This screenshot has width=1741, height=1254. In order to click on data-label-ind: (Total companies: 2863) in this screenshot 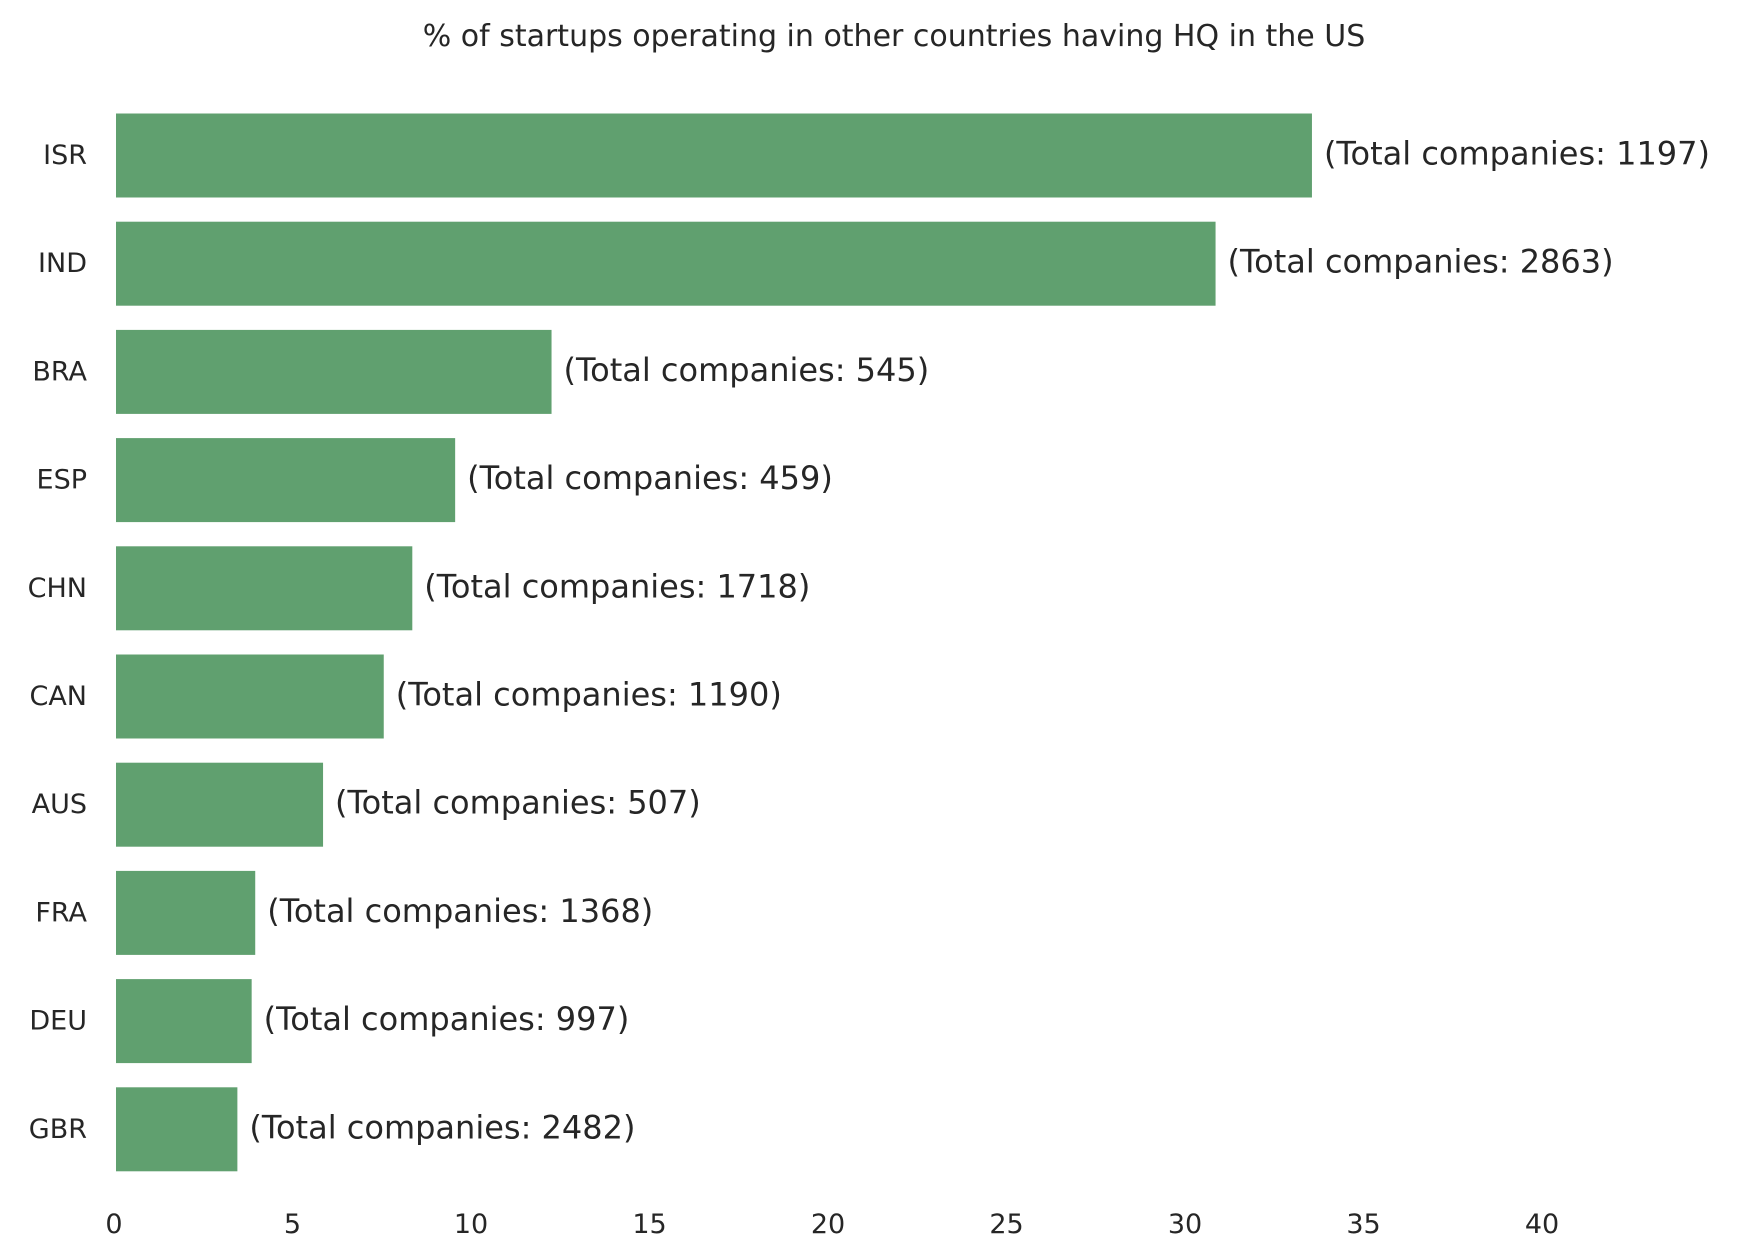, I will do `click(1421, 262)`.